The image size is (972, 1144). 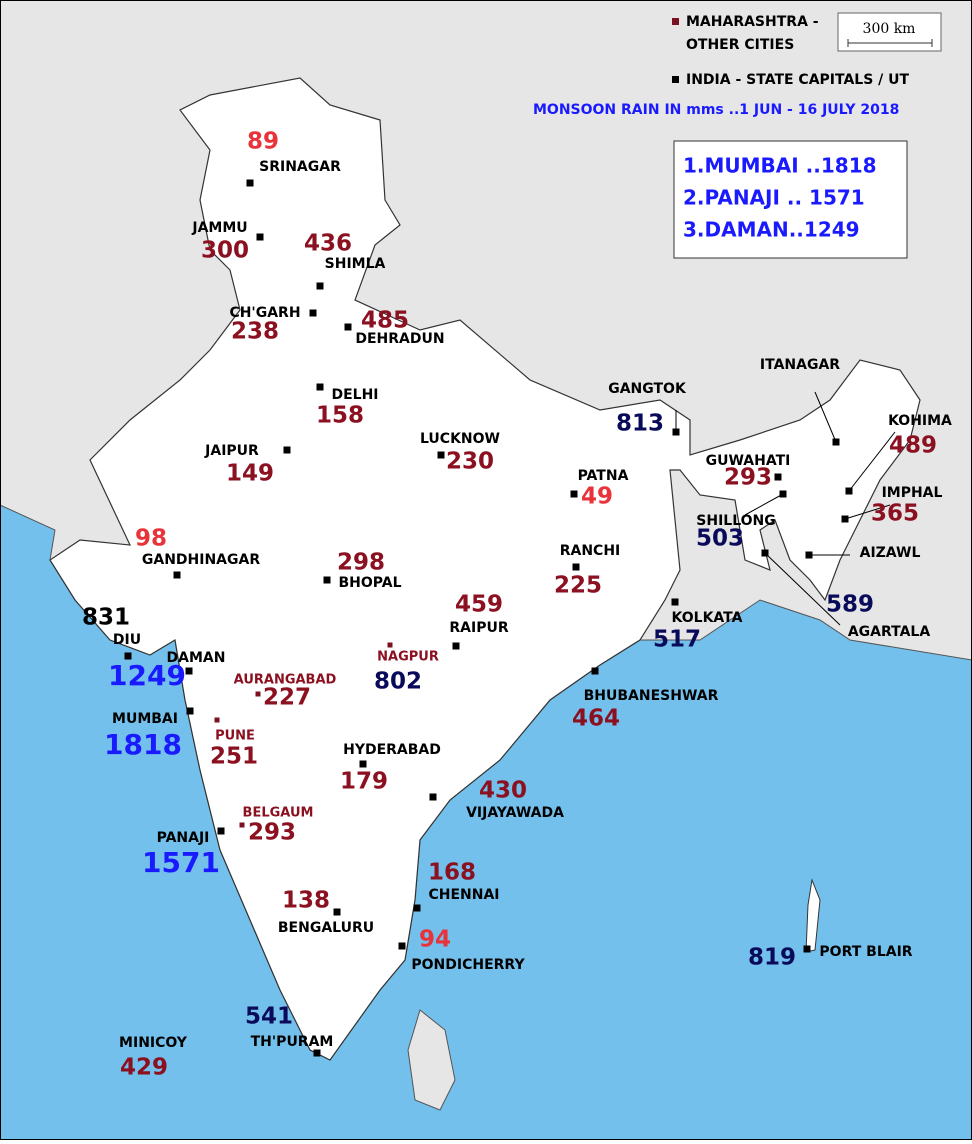 What do you see at coordinates (865, 952) in the screenshot?
I see `city-name: PORT BLAIR` at bounding box center [865, 952].